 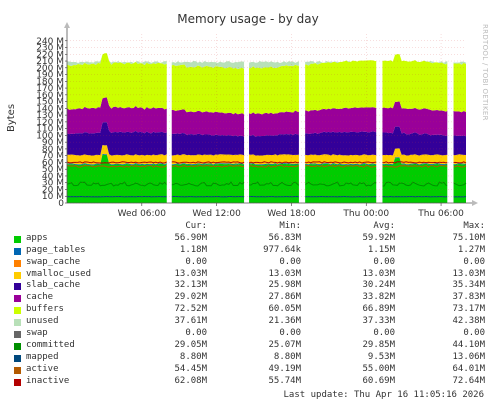 What do you see at coordinates (468, 237) in the screenshot?
I see `legend-max: 75.10M` at bounding box center [468, 237].